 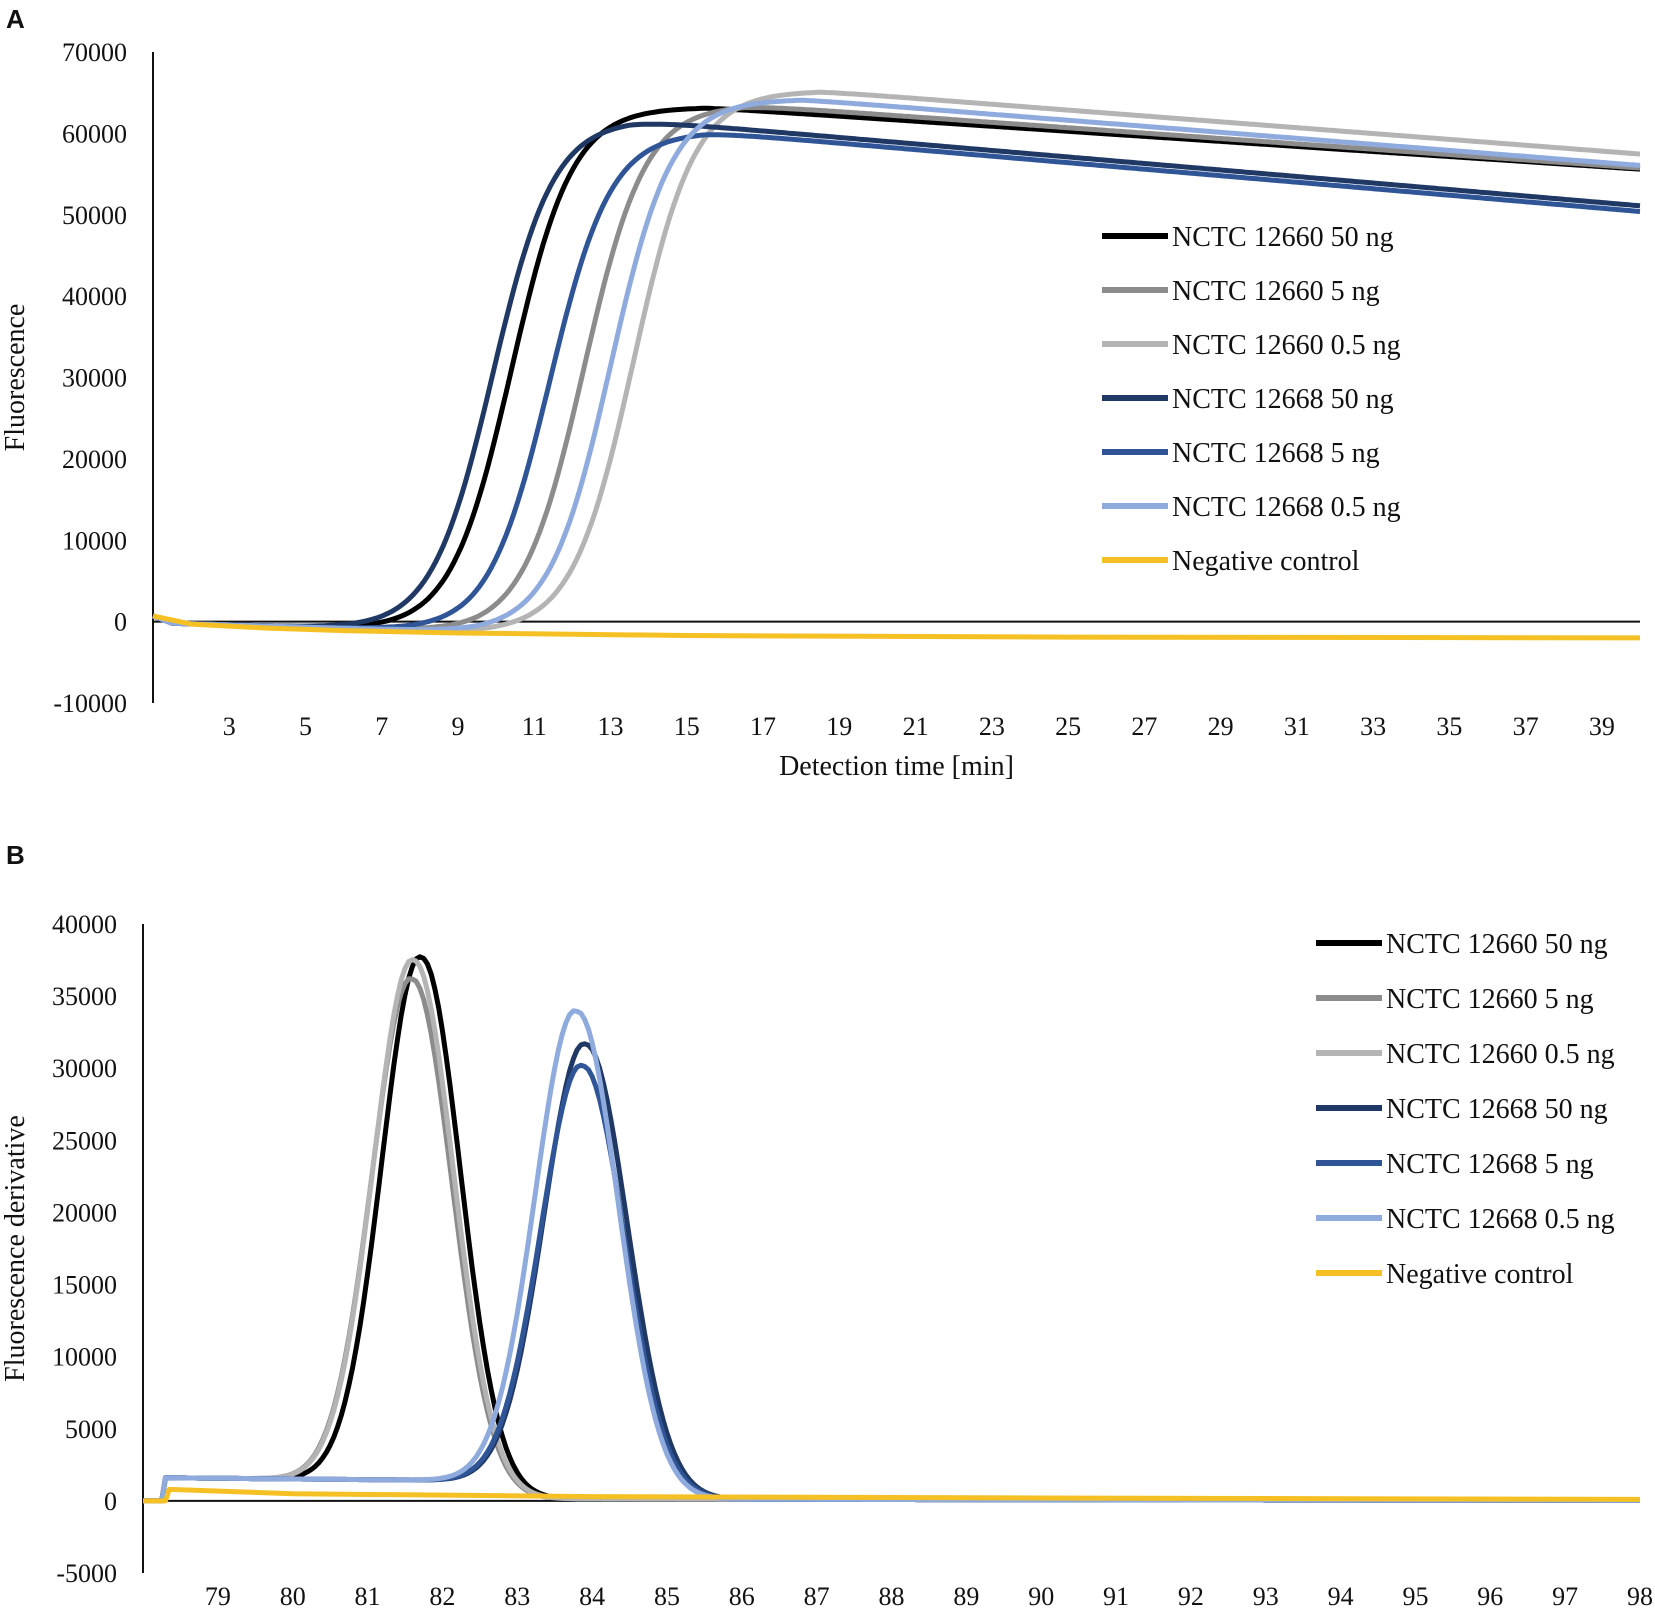 What do you see at coordinates (218, 1596) in the screenshot?
I see `x-tick-label: 79` at bounding box center [218, 1596].